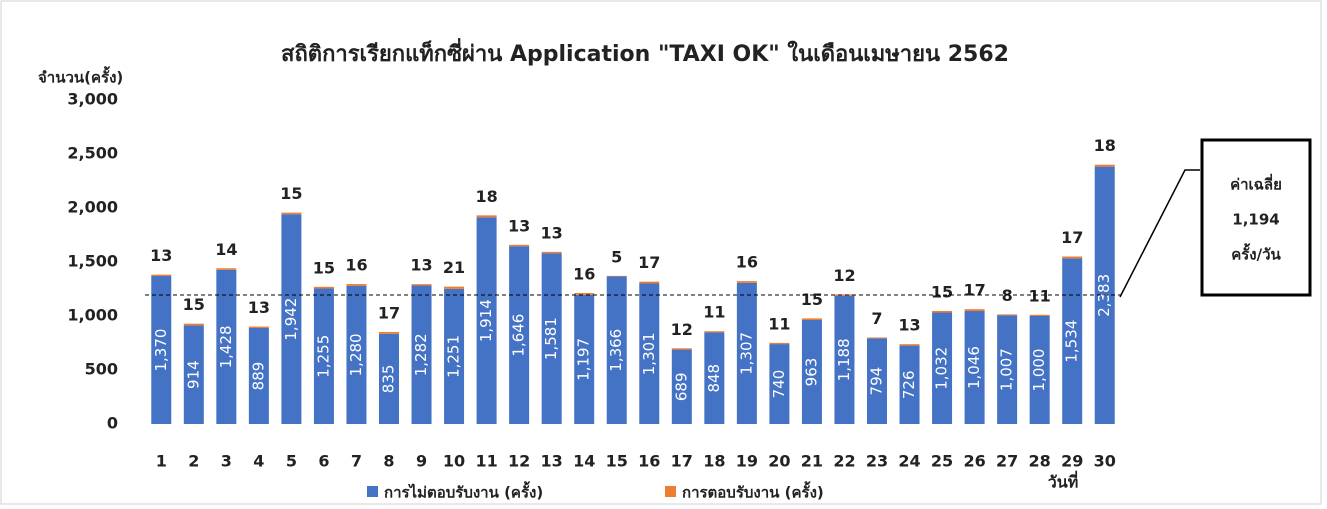 This screenshot has width=1327, height=509. What do you see at coordinates (974, 461) in the screenshot?
I see `x-tick-label: 26` at bounding box center [974, 461].